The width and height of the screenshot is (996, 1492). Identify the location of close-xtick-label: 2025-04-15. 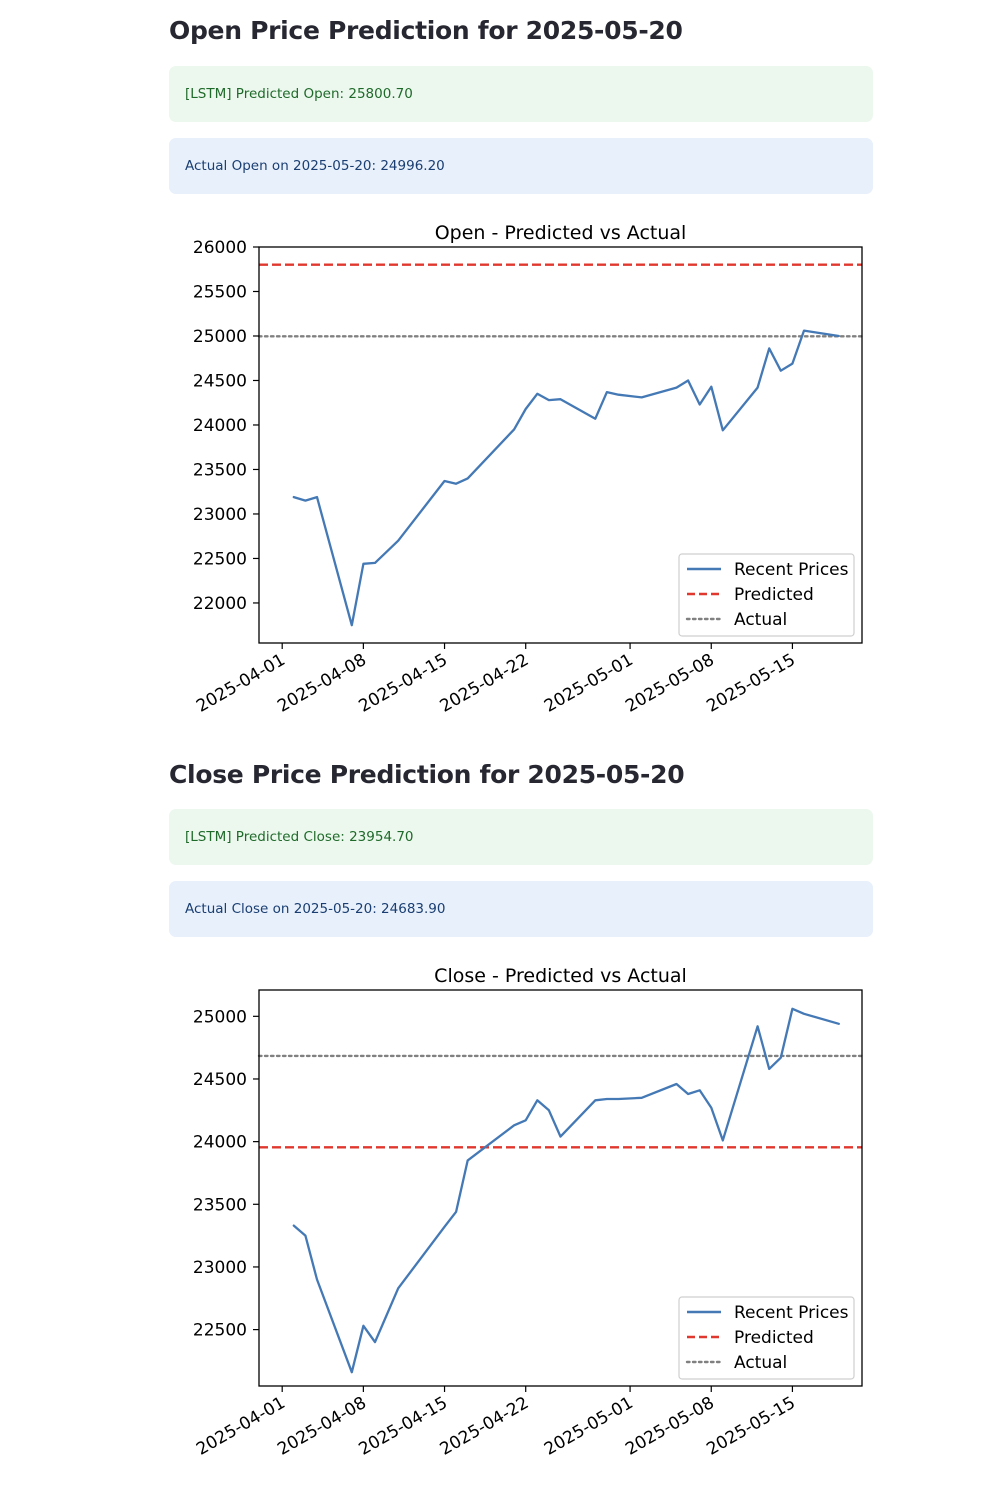
(403, 1426).